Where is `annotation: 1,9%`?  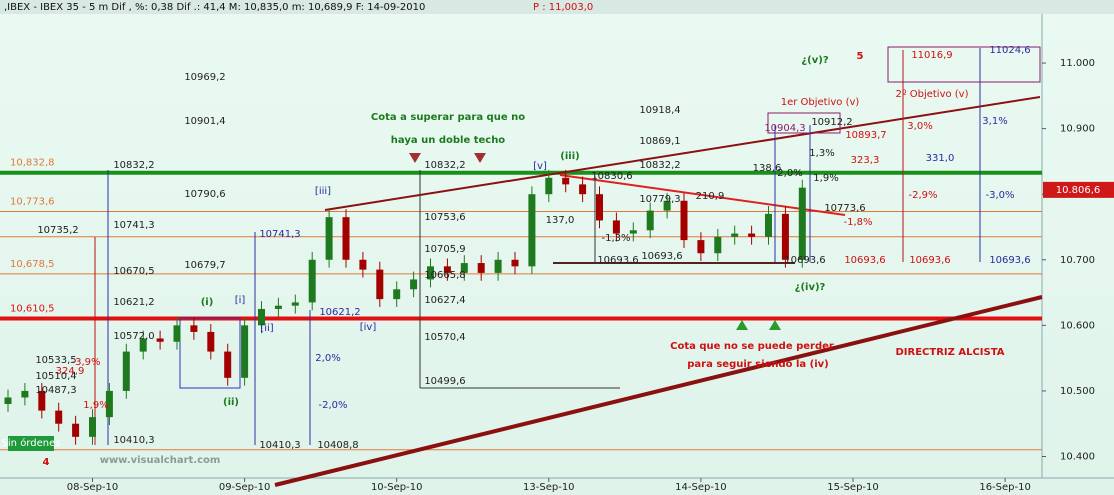
annotation: 1,9% is located at coordinates (95, 405).